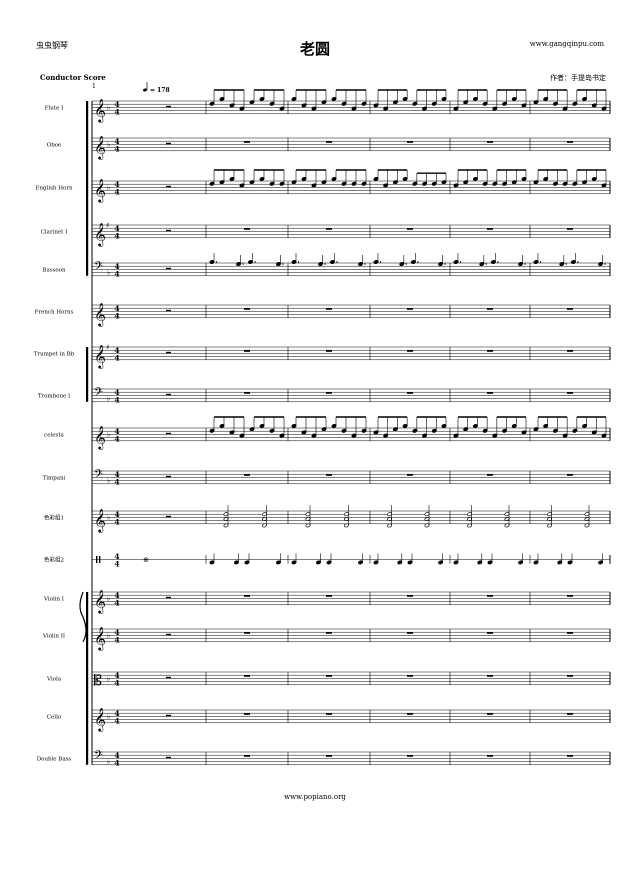  What do you see at coordinates (566, 44) in the screenshot?
I see `site-url: www.gangqinpu.com` at bounding box center [566, 44].